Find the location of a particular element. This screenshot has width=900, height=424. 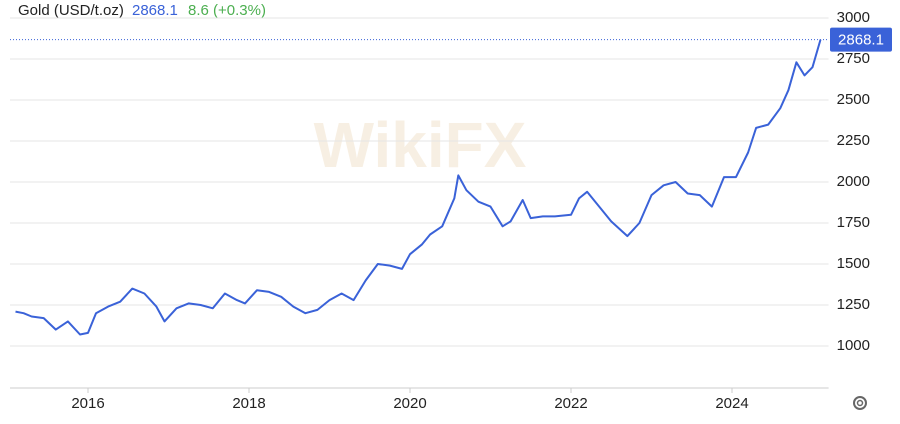

chart-title: Gold (USD/t.oz) is located at coordinates (71, 10).